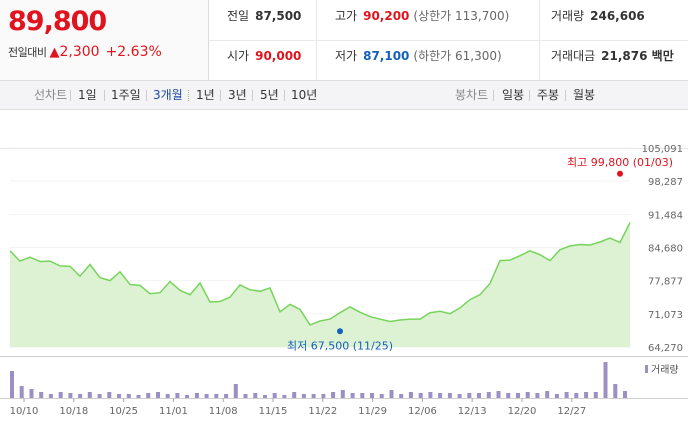 The height and width of the screenshot is (446, 688). Describe the element at coordinates (422, 20) in the screenshot. I see `high-stat: 고가 90,200 (상한가 113,700)` at that location.